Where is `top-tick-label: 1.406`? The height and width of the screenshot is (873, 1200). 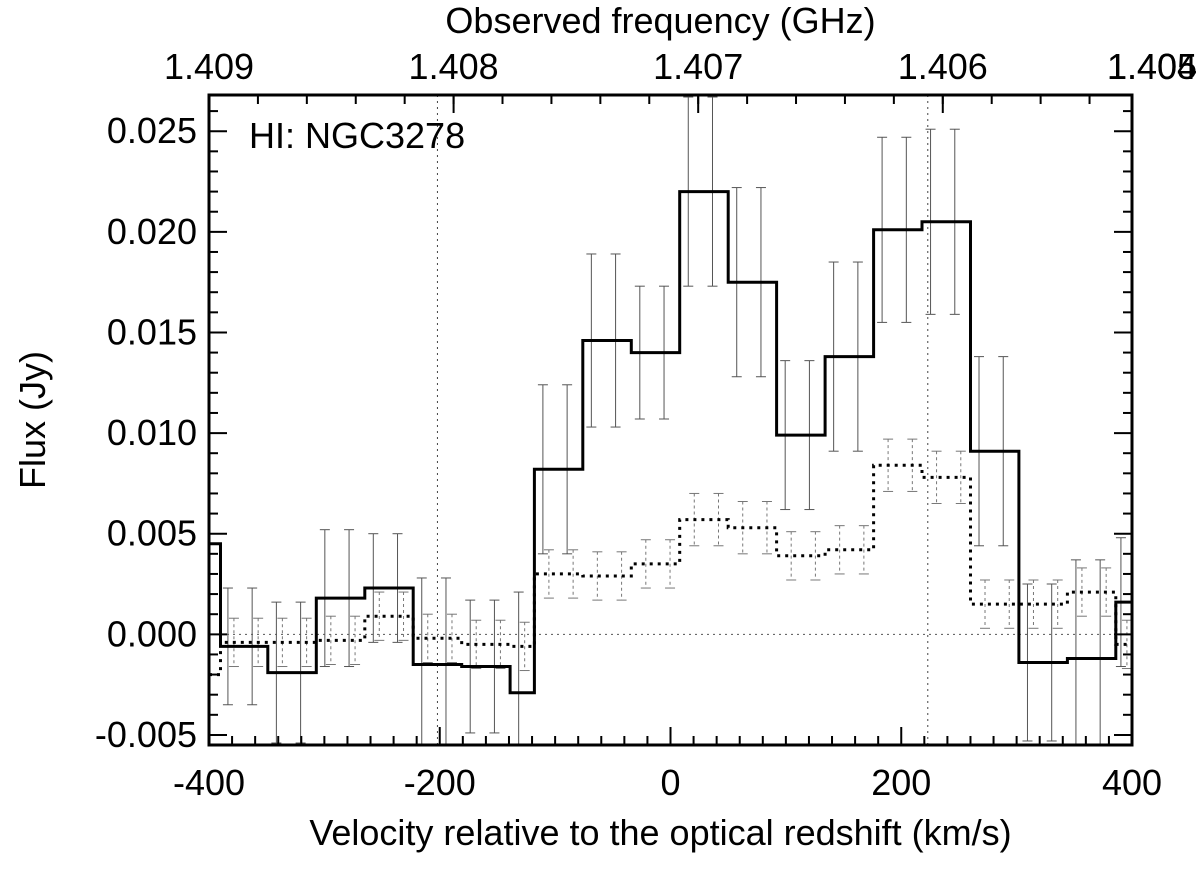
top-tick-label: 1.406 is located at coordinates (943, 66).